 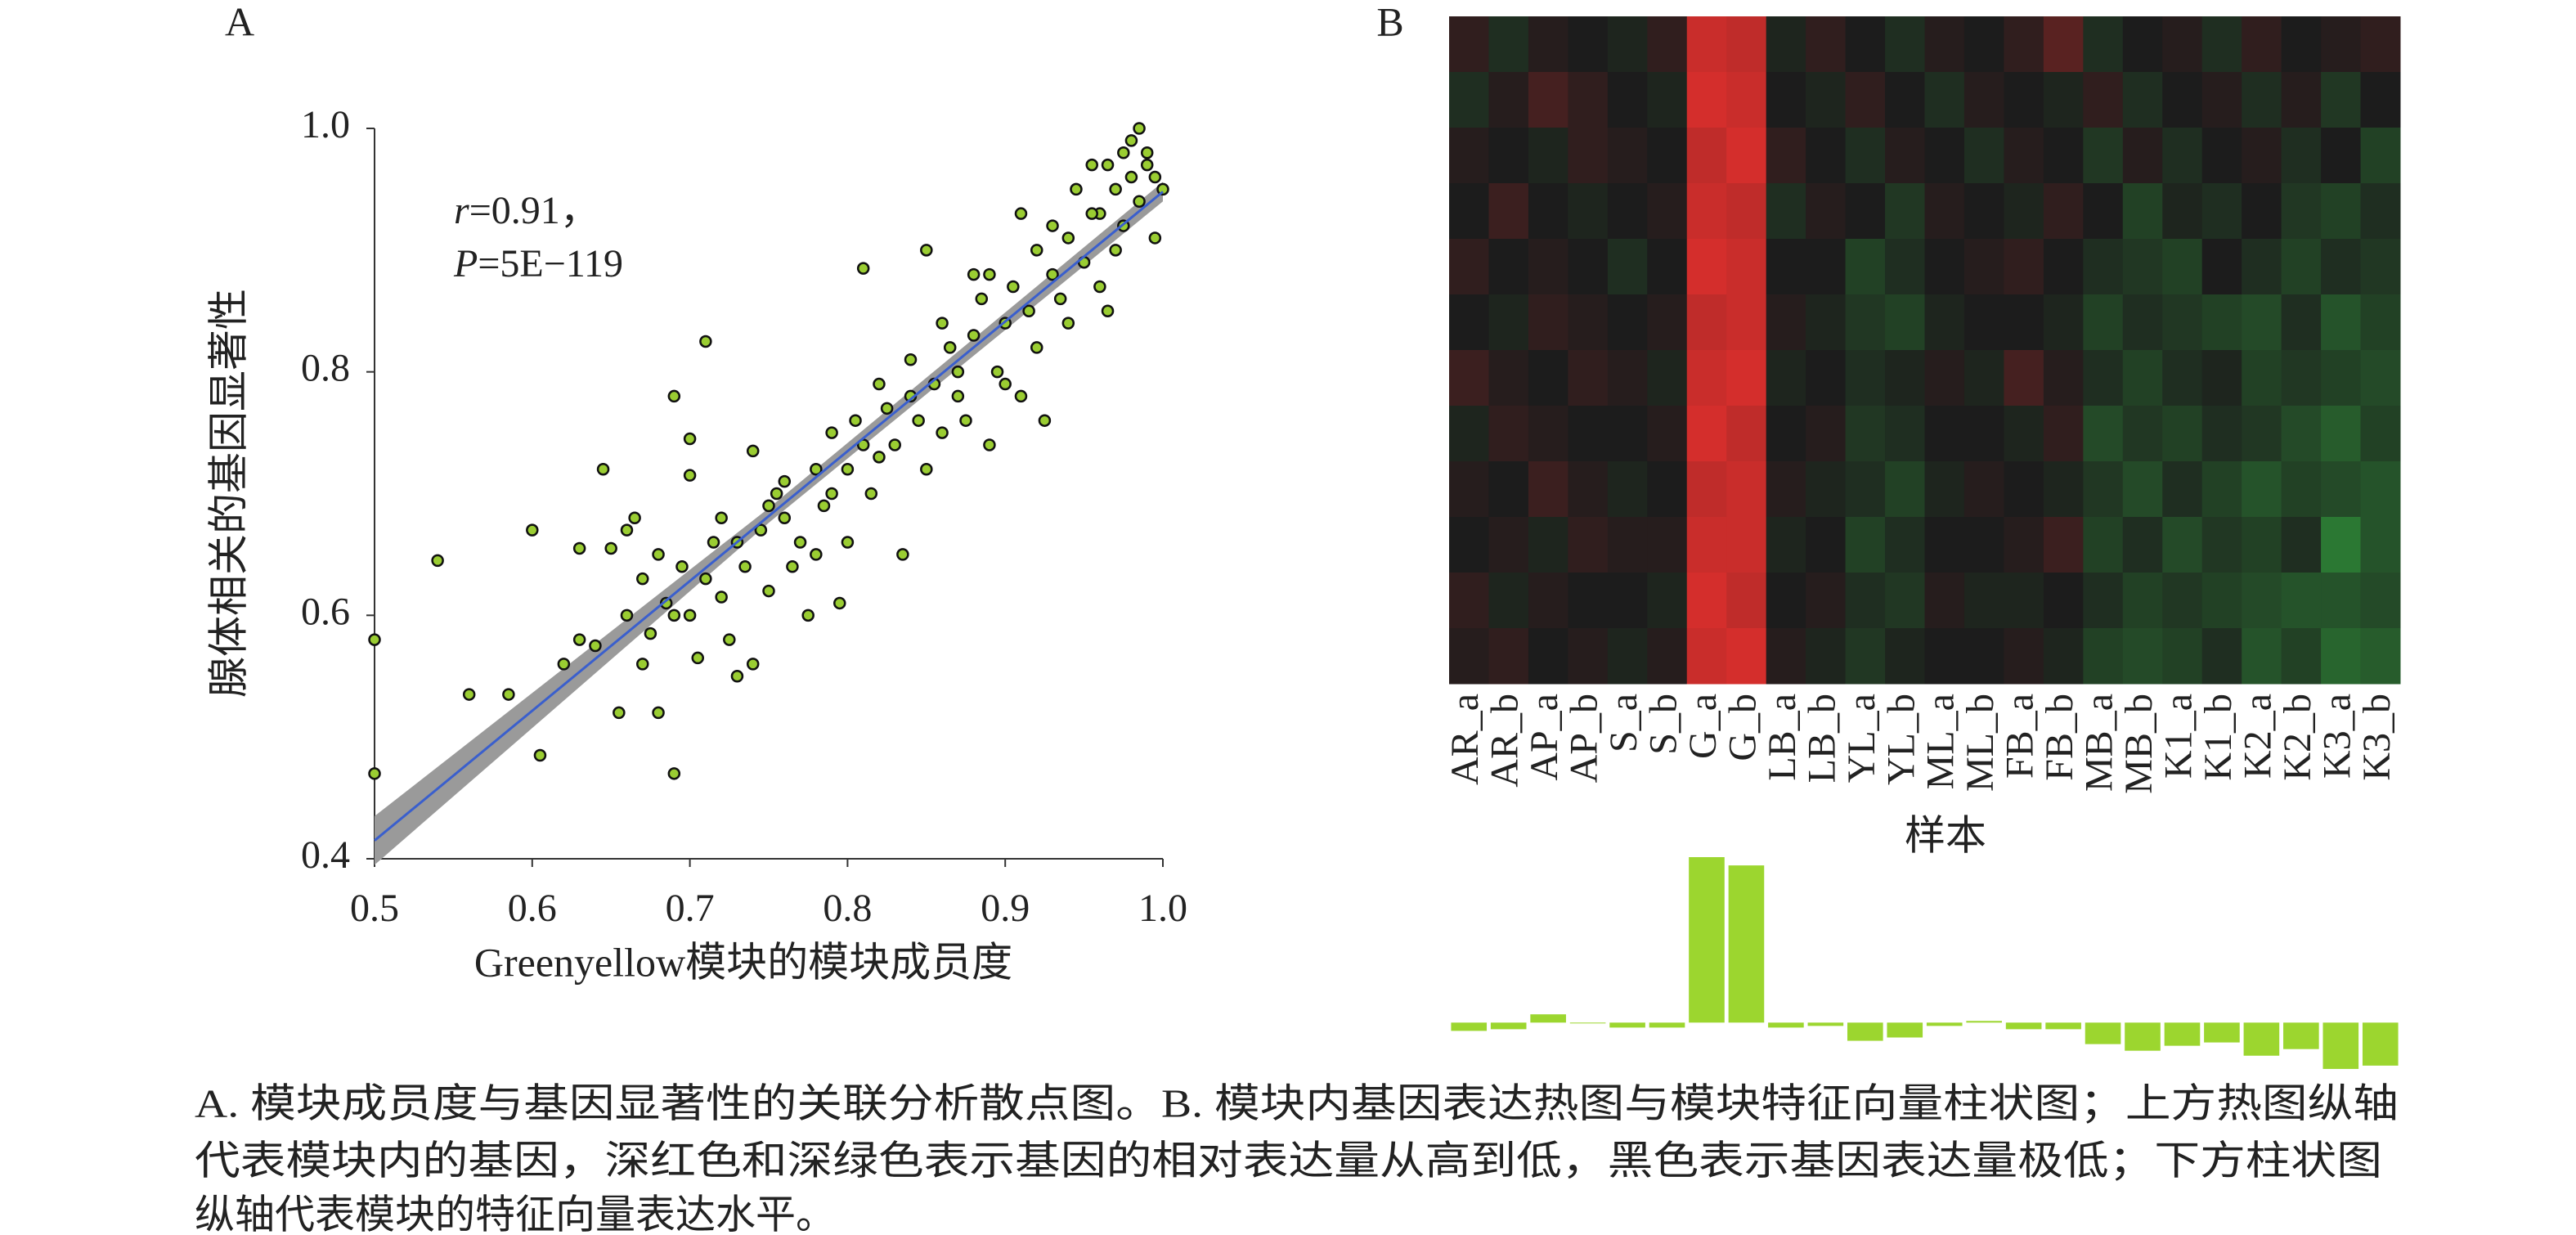 What do you see at coordinates (2178, 736) in the screenshot?
I see `x-tick-label: K1_a` at bounding box center [2178, 736].